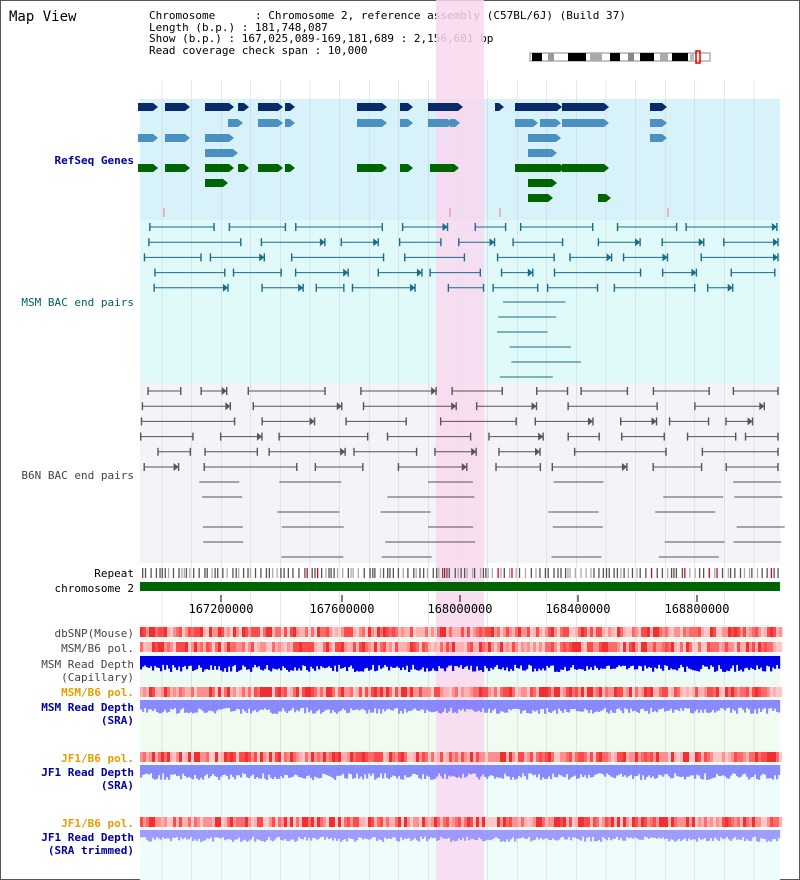  I want to click on track-label-dbsnp: dbSNP(Mouse), so click(94, 633).